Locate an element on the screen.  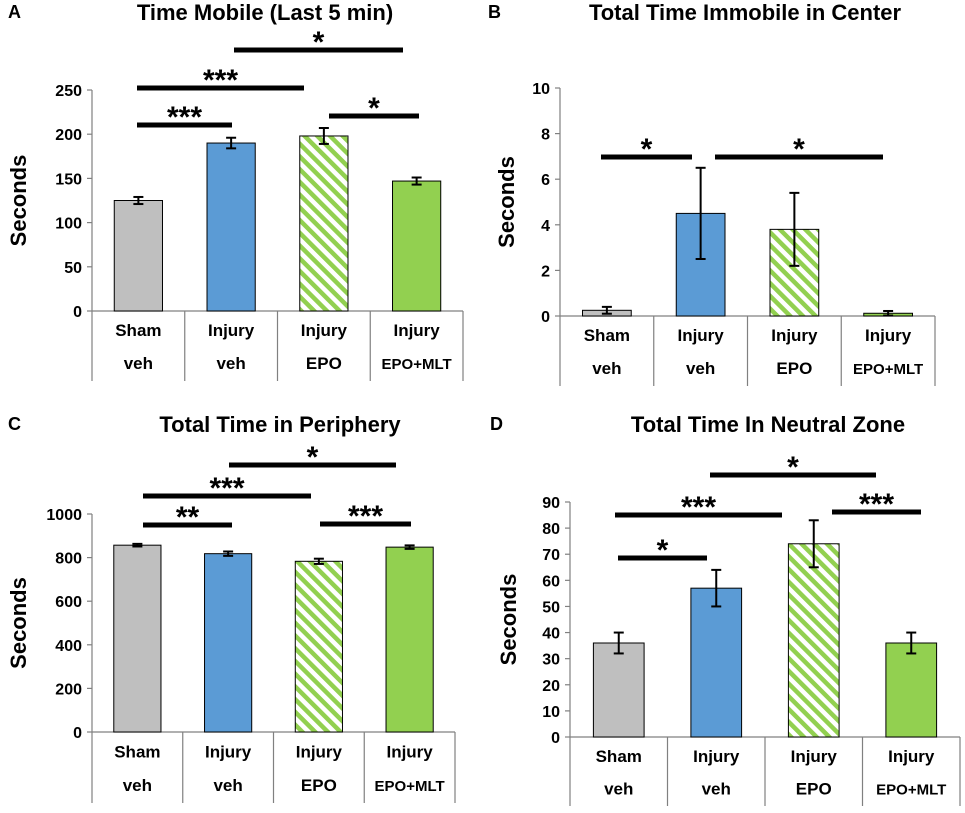
y-tick-label: 150 is located at coordinates (68, 179).